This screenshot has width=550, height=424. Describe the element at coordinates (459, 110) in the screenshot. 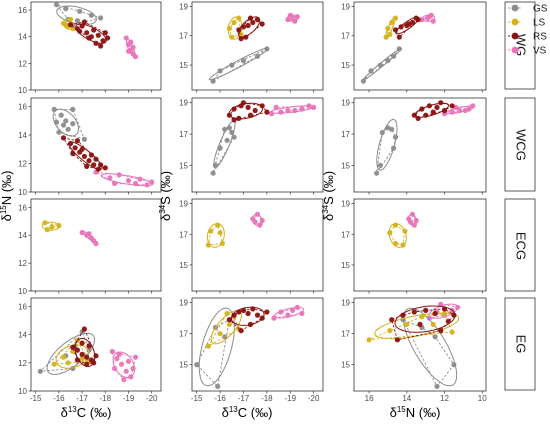

I see `hull-vs` at that location.